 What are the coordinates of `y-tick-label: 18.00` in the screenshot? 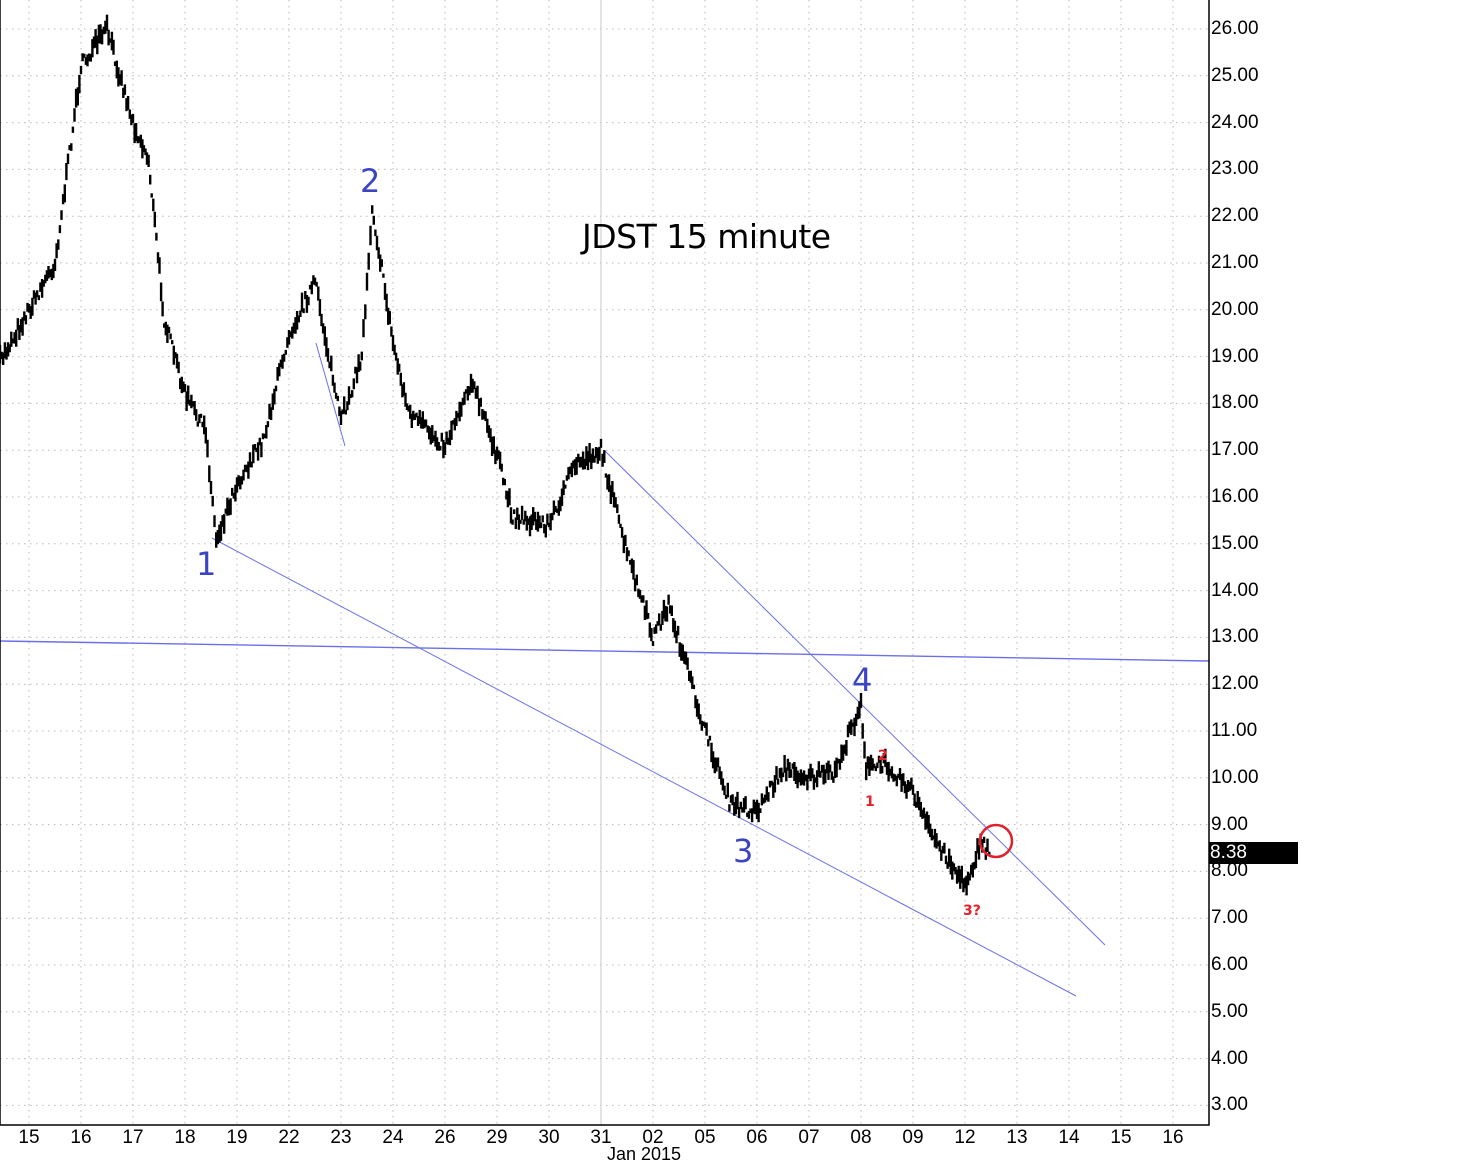 It's located at (1235, 403).